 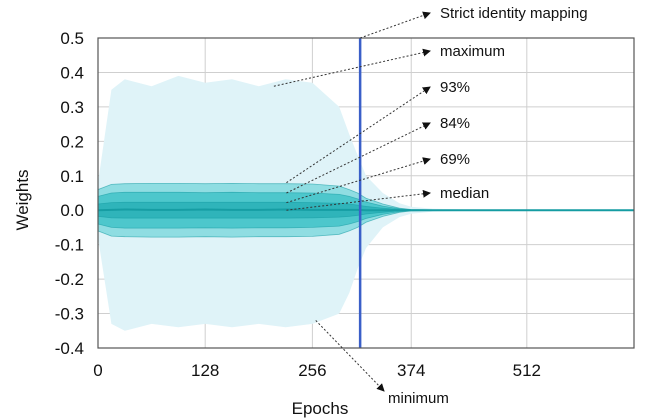 What do you see at coordinates (72, 72) in the screenshot?
I see `y-tick-label: 0.4` at bounding box center [72, 72].